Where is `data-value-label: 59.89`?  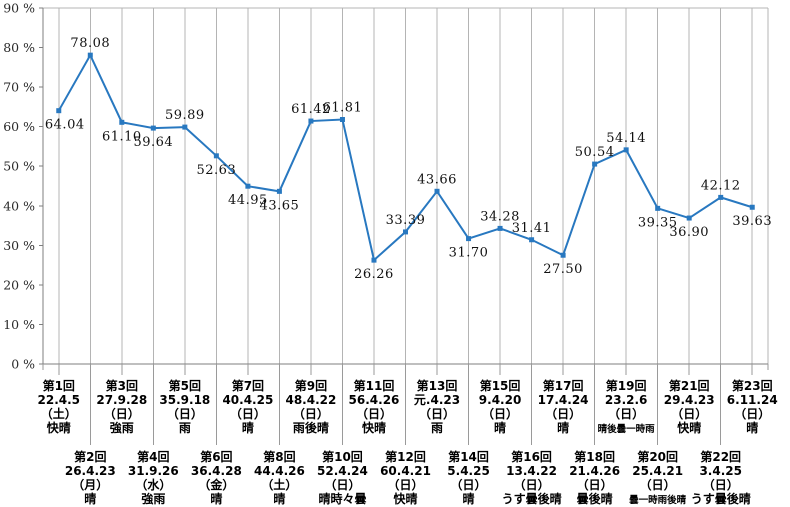
data-value-label: 59.89 is located at coordinates (185, 115).